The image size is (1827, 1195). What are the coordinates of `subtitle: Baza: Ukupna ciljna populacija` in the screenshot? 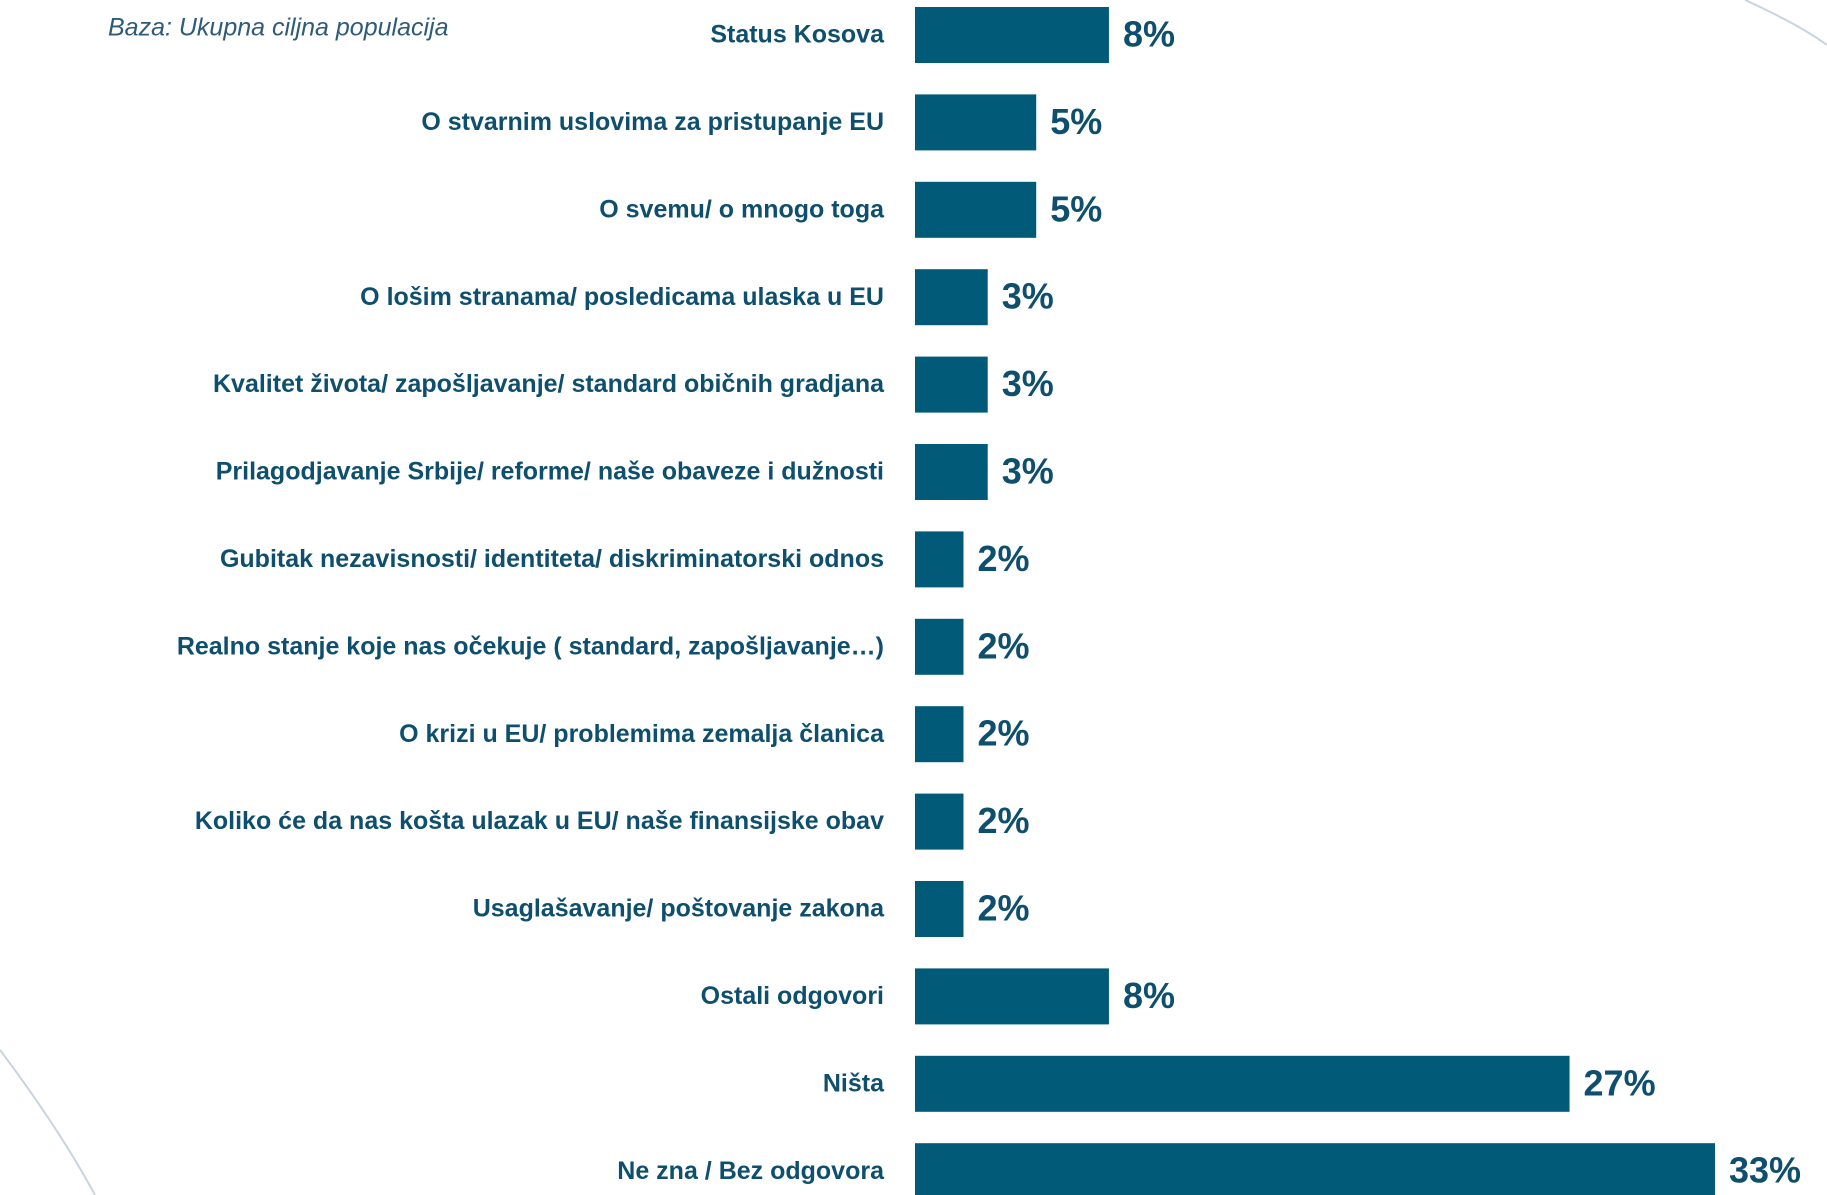 It's located at (278, 28).